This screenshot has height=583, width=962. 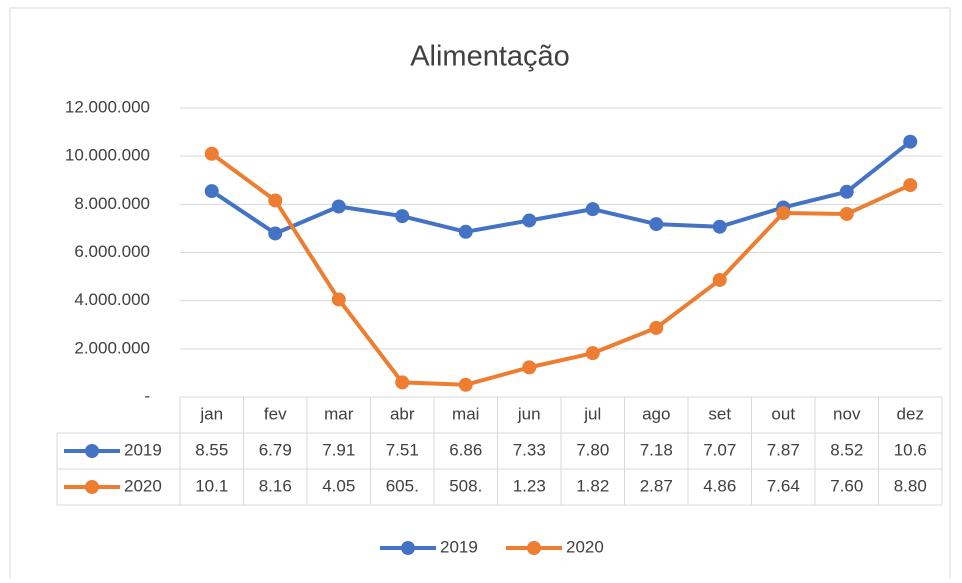 I want to click on x-tick-label: jan, so click(x=211, y=413).